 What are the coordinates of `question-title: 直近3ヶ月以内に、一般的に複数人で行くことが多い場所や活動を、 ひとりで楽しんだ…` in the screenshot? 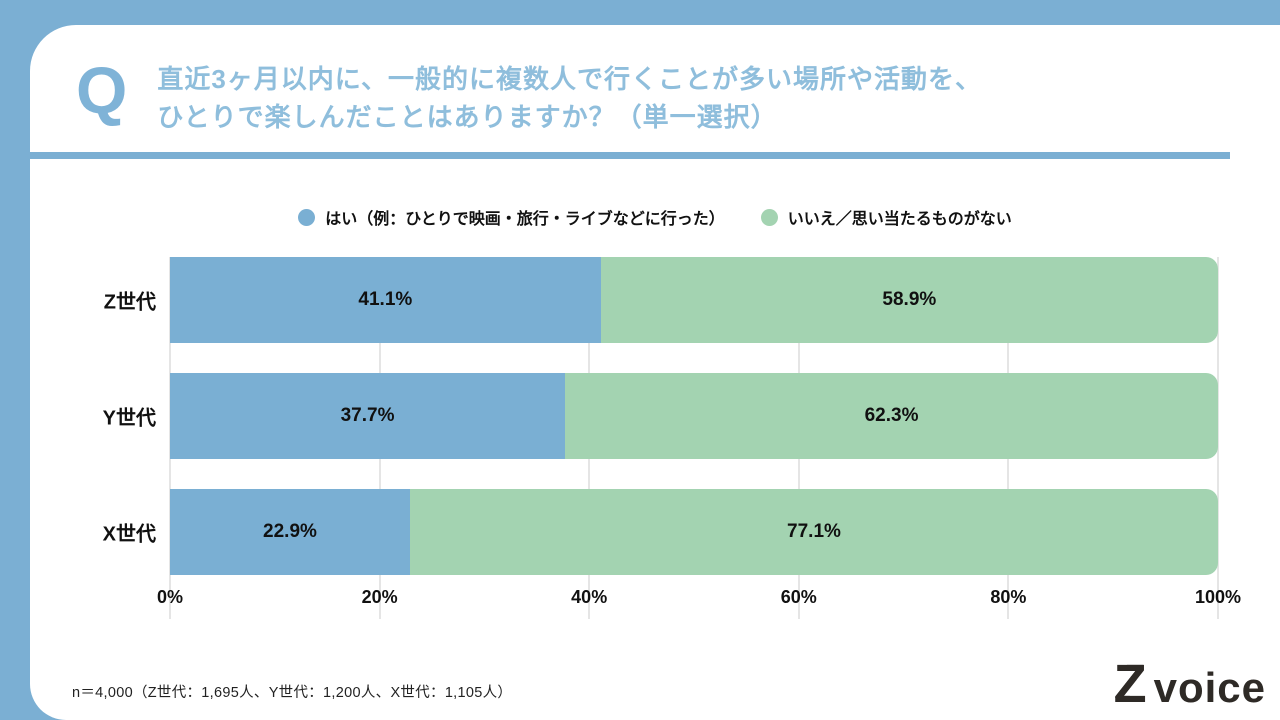 It's located at (569, 98).